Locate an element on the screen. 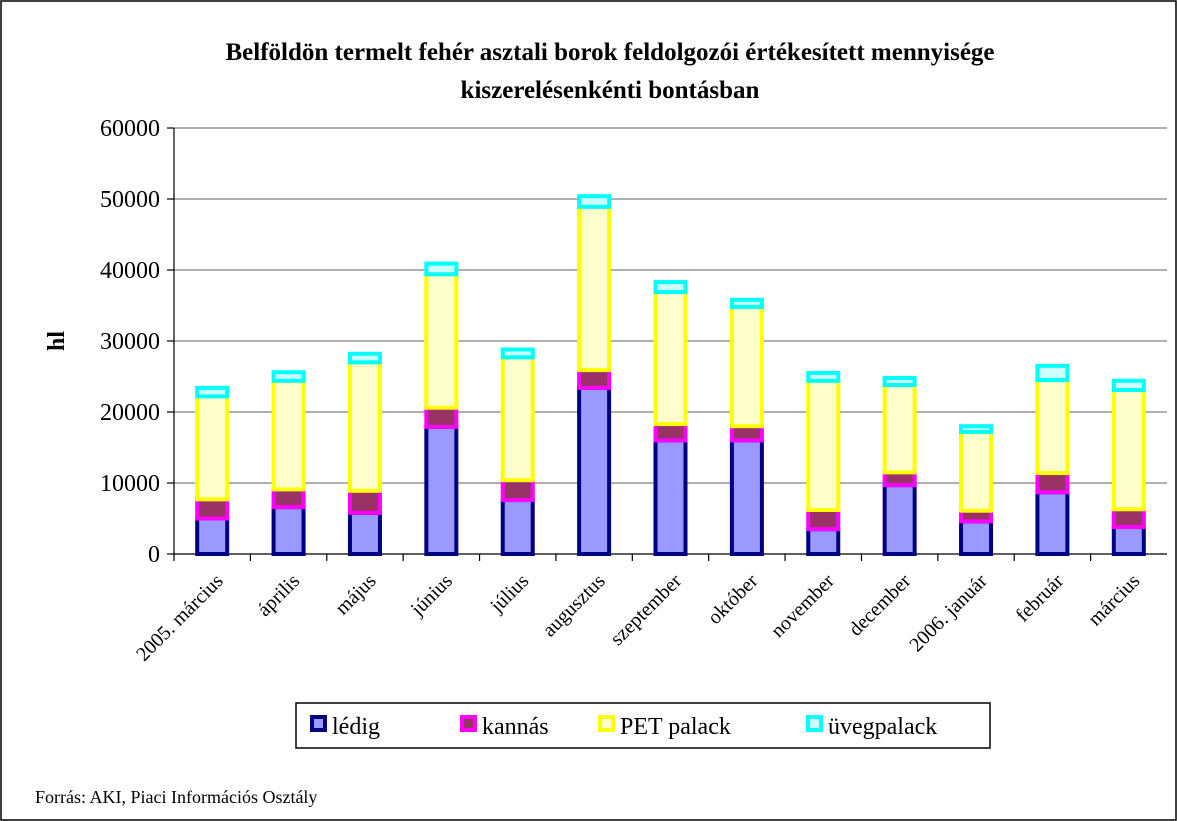 The image size is (1177, 821). legend-label: kannás is located at coordinates (515, 727).